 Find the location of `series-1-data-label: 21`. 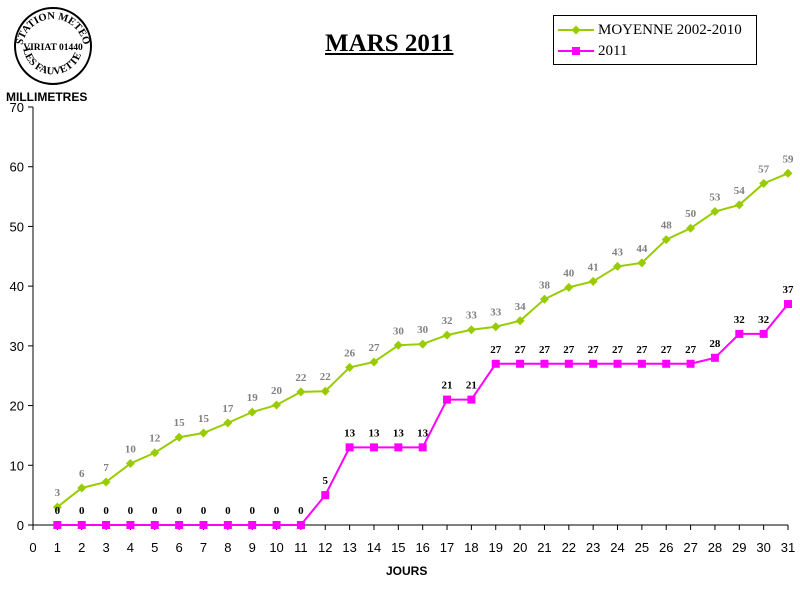

series-1-data-label: 21 is located at coordinates (471, 386).